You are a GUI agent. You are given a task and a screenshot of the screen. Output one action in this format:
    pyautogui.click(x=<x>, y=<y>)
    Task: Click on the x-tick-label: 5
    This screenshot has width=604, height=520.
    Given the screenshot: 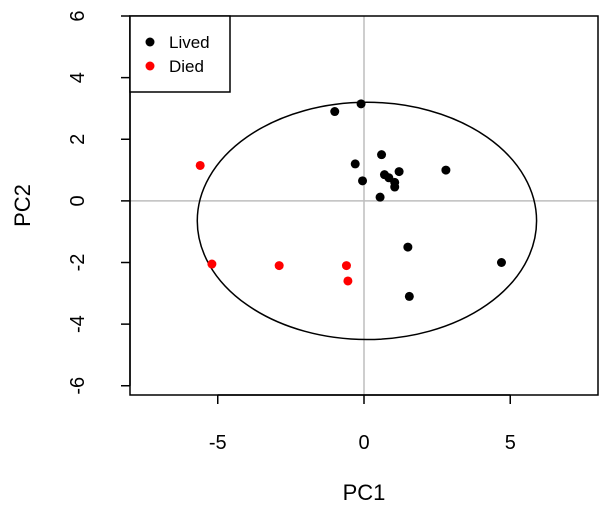 What is the action you would take?
    pyautogui.click(x=510, y=443)
    